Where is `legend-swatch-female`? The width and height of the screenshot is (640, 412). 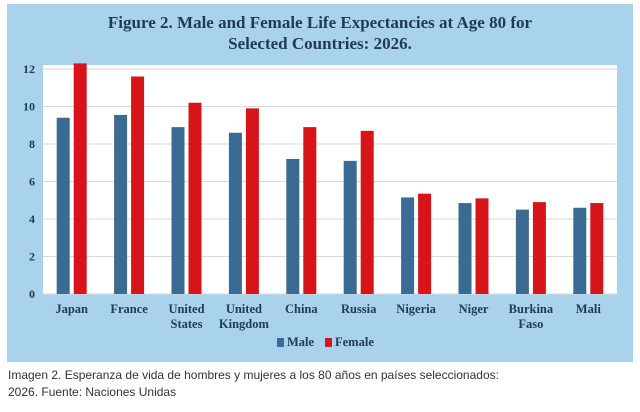
legend-swatch-female is located at coordinates (328, 342).